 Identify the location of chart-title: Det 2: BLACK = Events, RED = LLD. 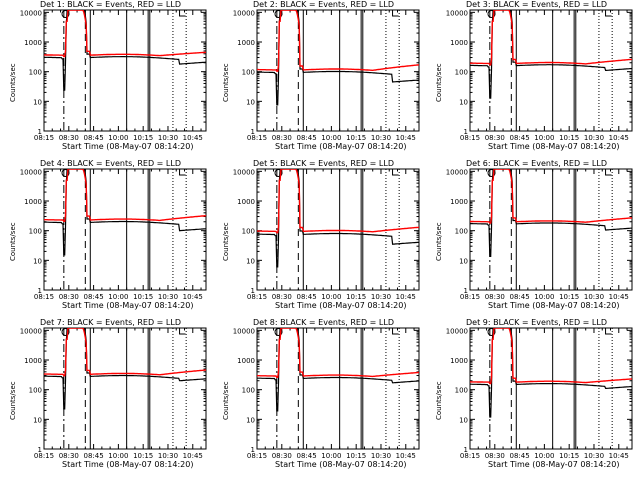
(323, 4).